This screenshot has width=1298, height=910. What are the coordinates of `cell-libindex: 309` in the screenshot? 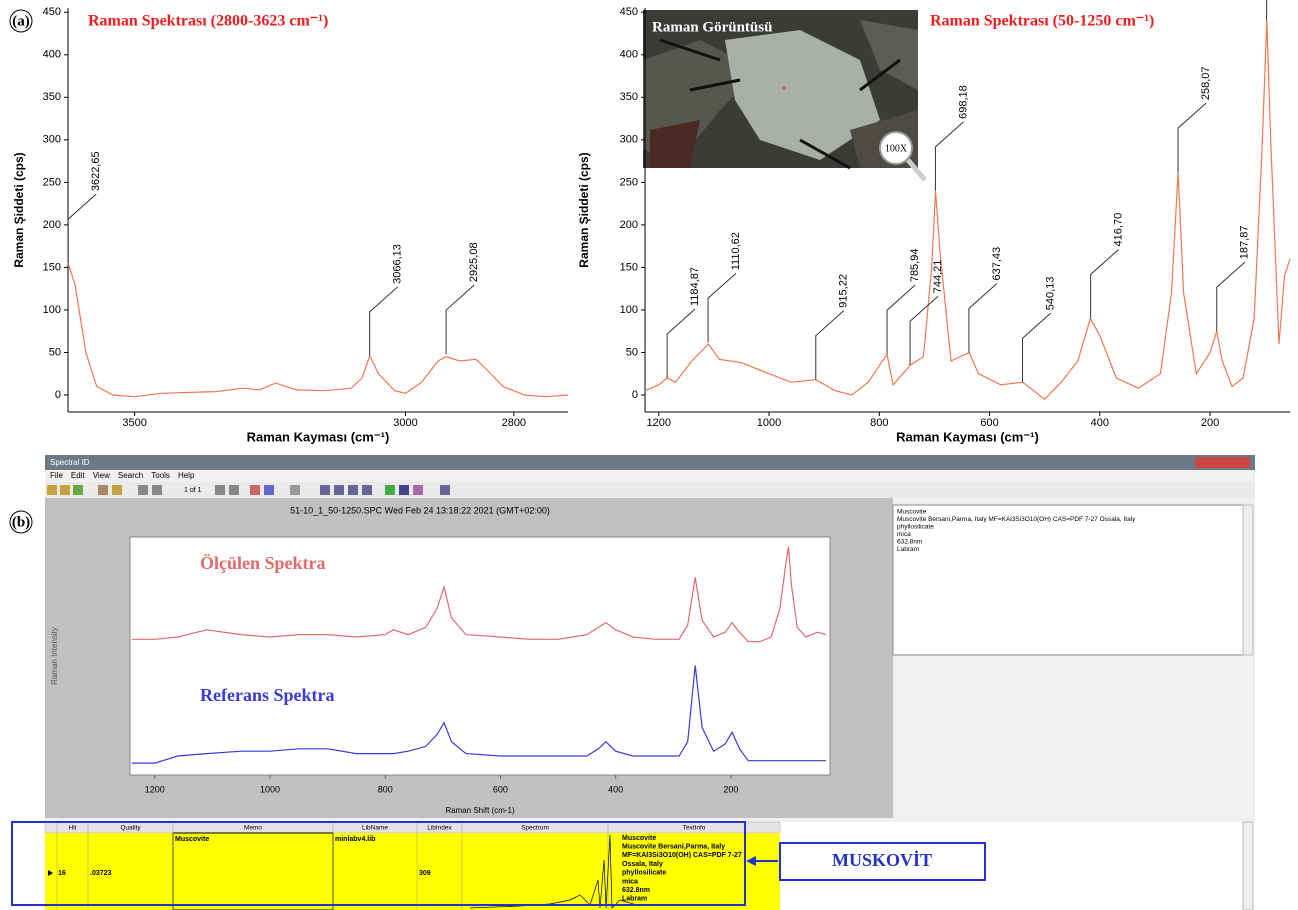 It's located at (425, 873).